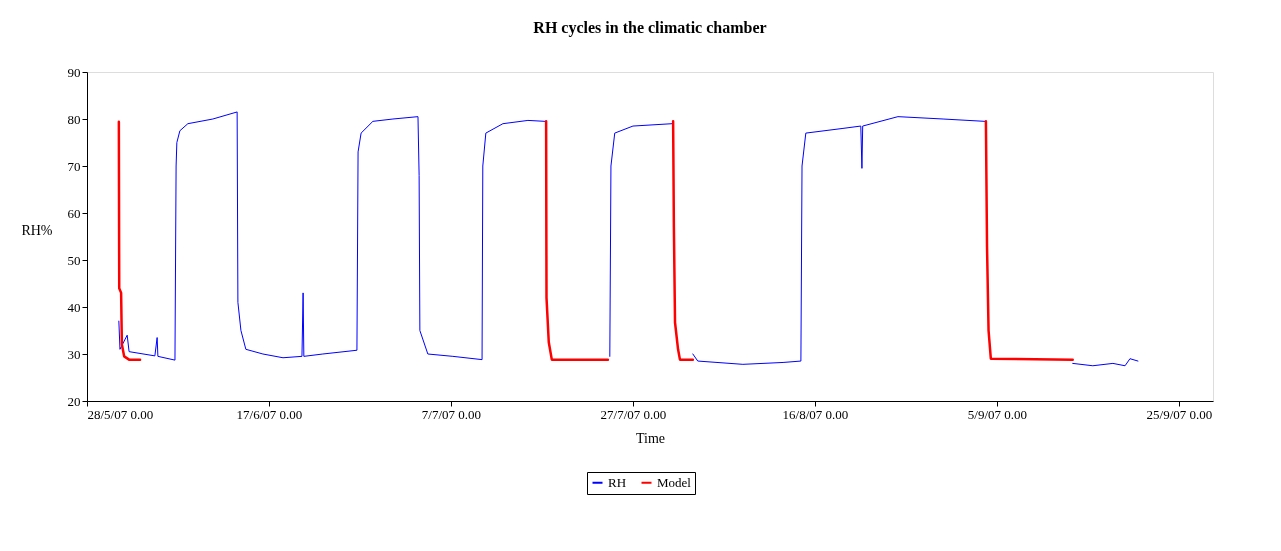 The height and width of the screenshot is (551, 1281). What do you see at coordinates (74, 401) in the screenshot?
I see `y-tick-label: 20` at bounding box center [74, 401].